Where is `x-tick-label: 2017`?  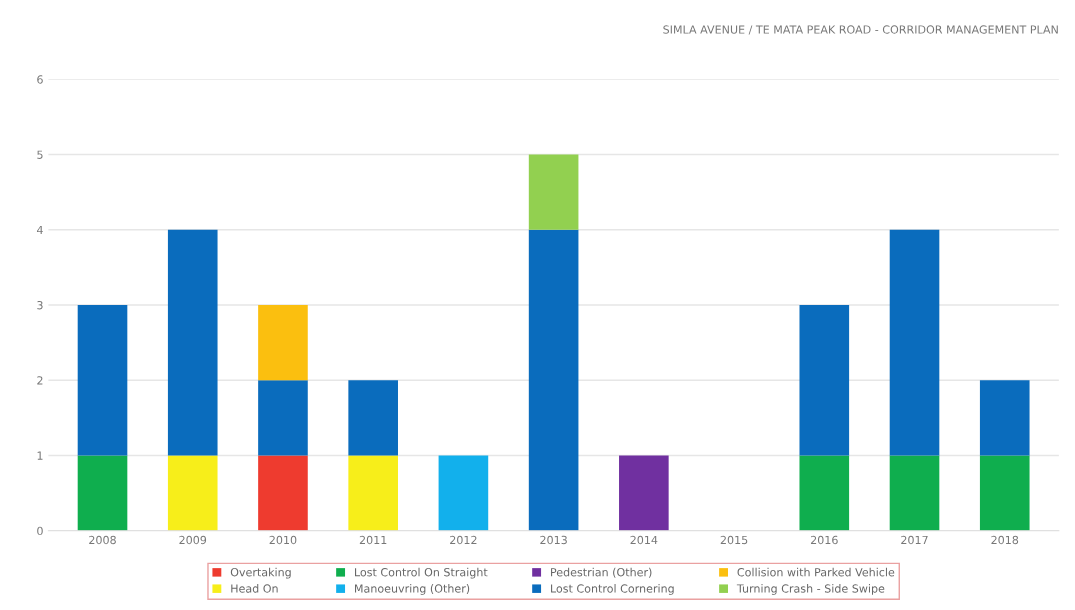 x-tick-label: 2017 is located at coordinates (914, 540).